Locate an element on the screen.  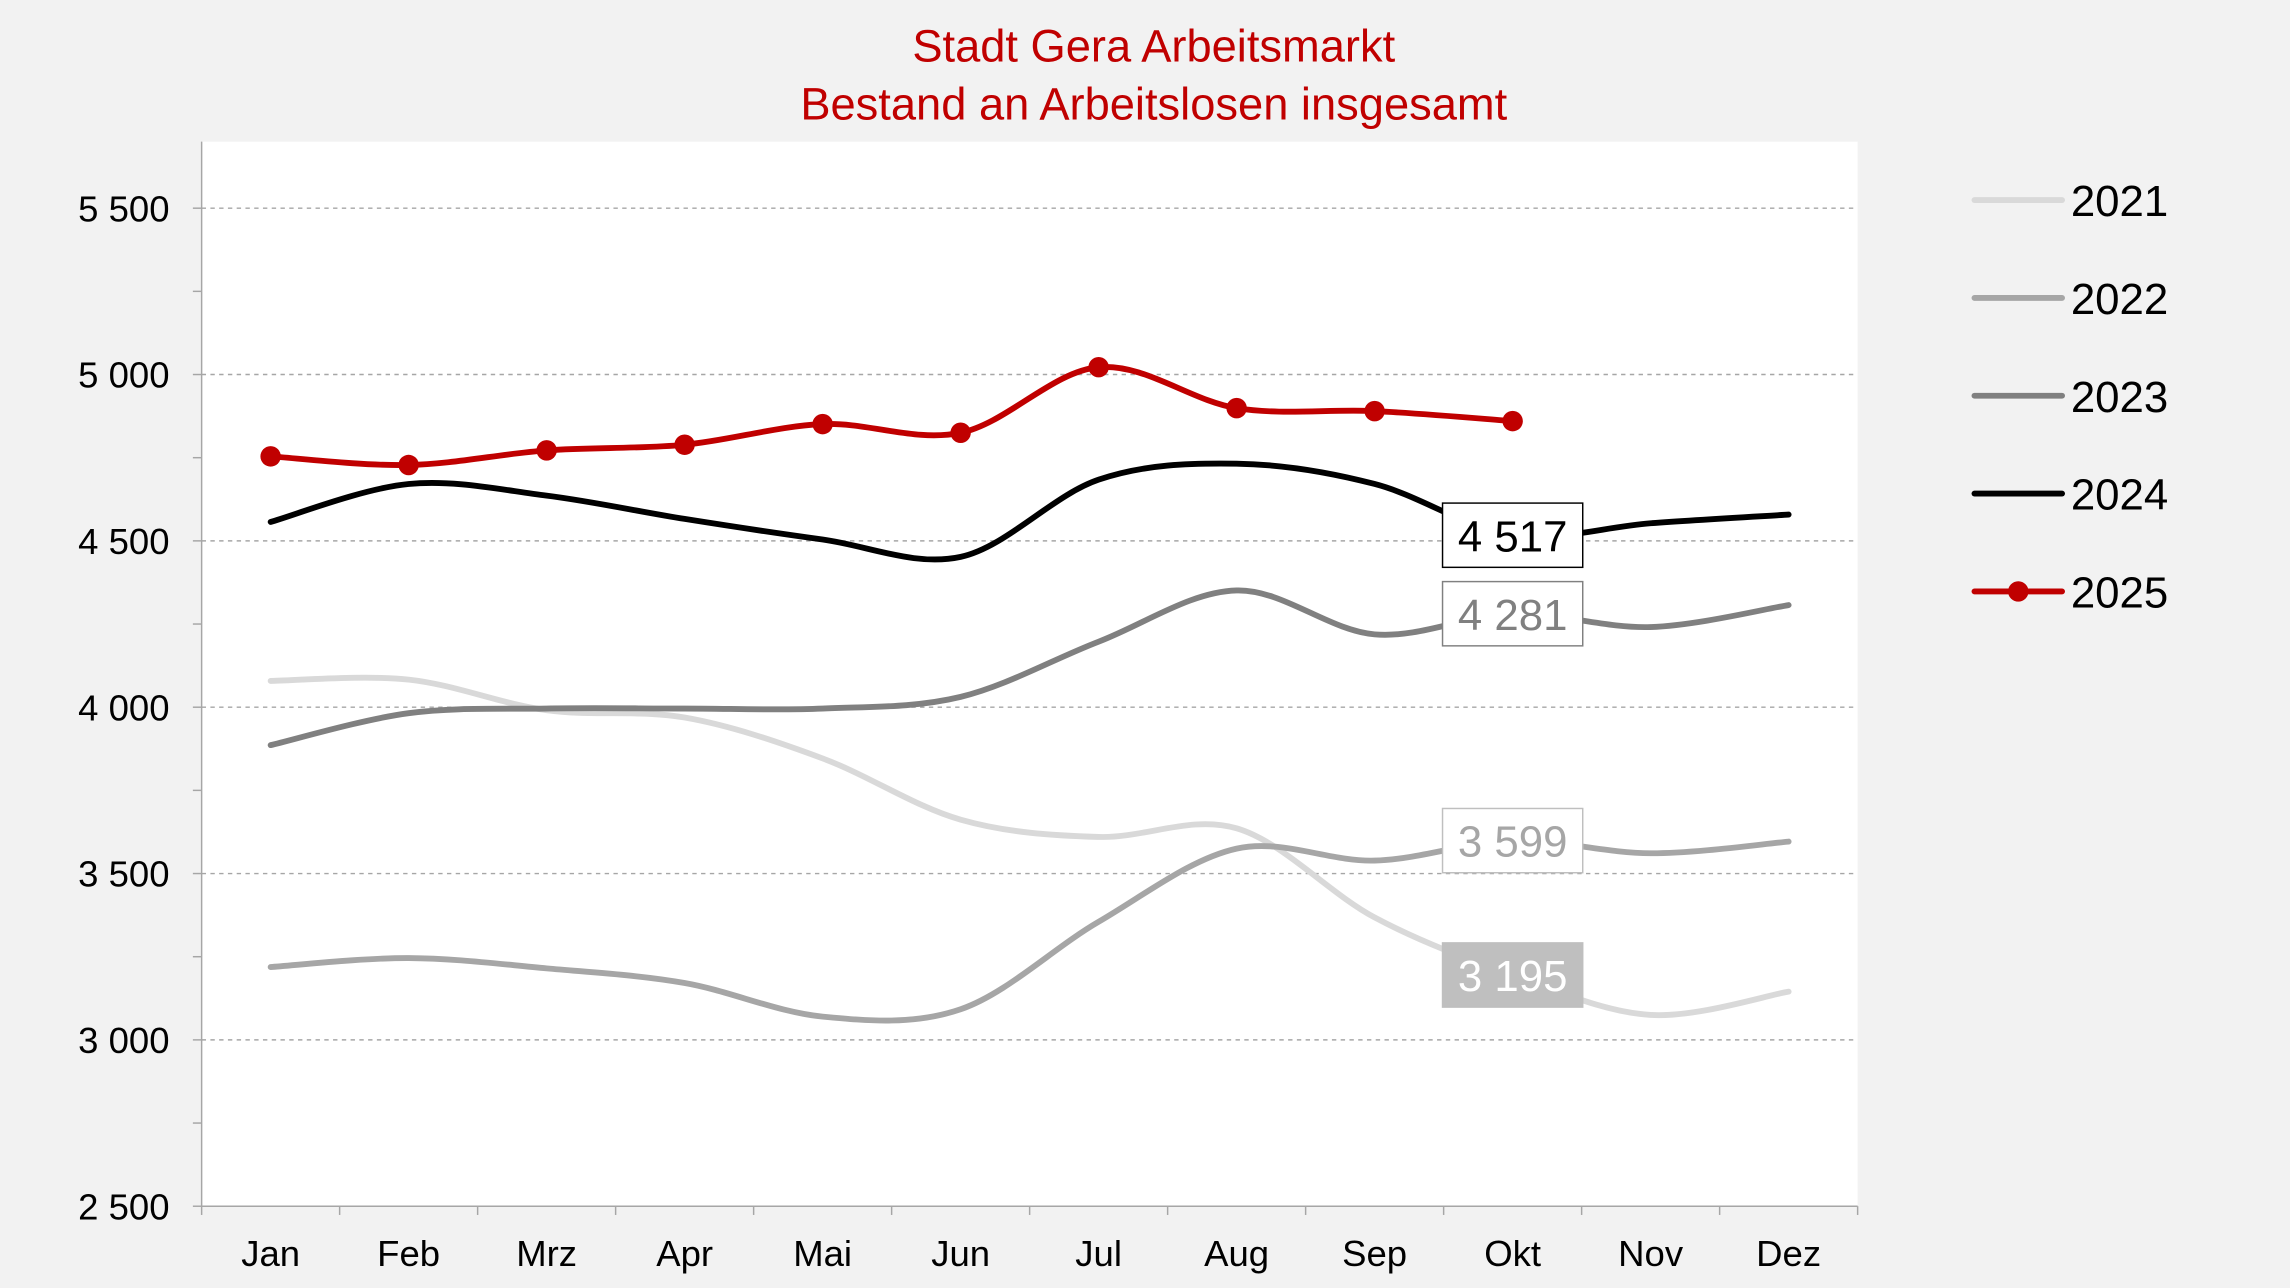
legend-label-2024: 2024 is located at coordinates (2119, 495).